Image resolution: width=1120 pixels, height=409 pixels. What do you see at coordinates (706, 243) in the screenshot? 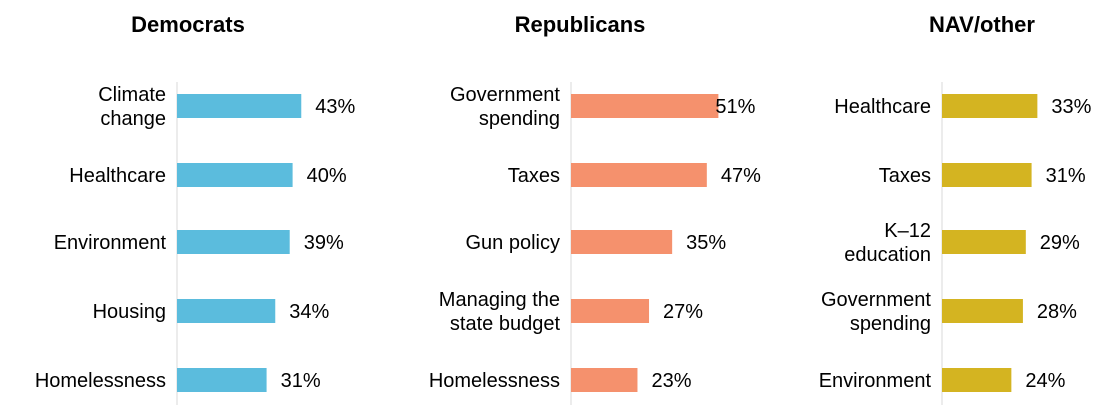
I see `data-label: 35%` at bounding box center [706, 243].